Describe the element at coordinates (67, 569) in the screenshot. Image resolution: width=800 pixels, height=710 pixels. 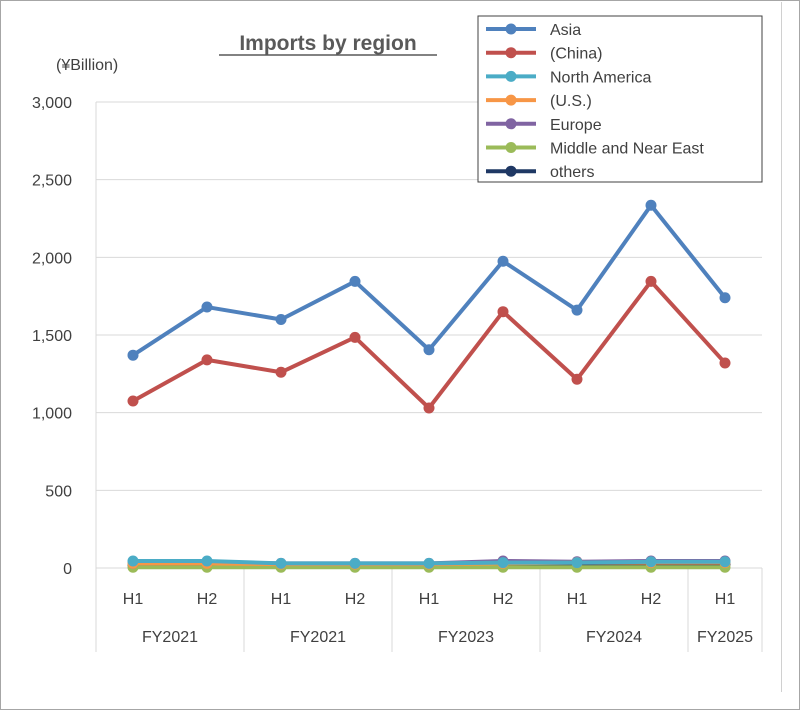
I see `y-tick-label: 0` at that location.